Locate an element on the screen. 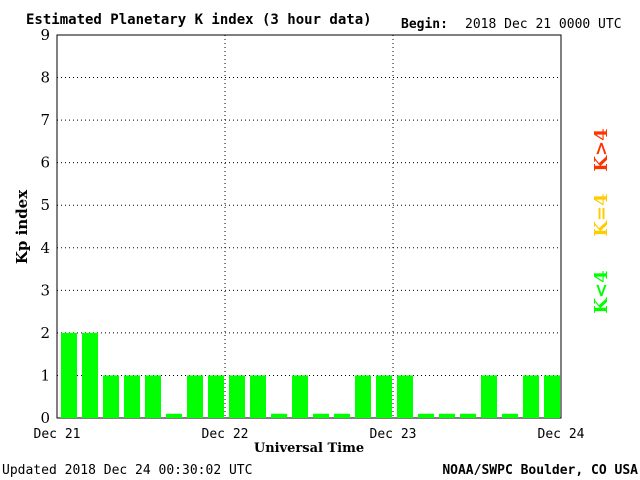 This screenshot has width=640, height=480. legend-high: K>4 is located at coordinates (601, 149).